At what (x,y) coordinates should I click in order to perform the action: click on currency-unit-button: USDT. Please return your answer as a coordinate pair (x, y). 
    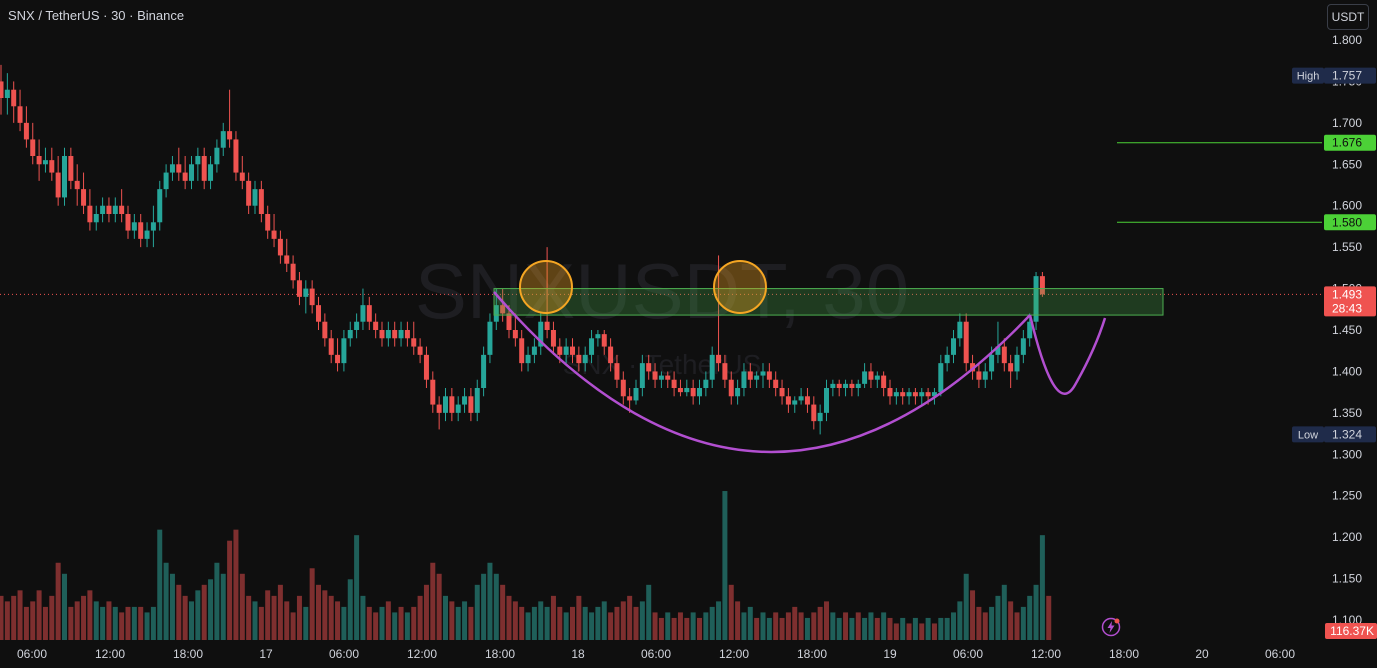
    Looking at the image, I should click on (1348, 17).